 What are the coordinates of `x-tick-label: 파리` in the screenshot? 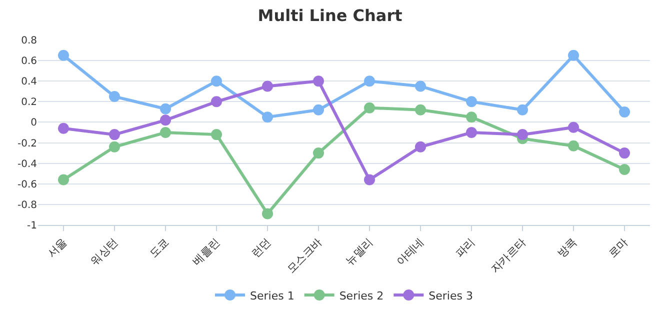 It's located at (465, 248).